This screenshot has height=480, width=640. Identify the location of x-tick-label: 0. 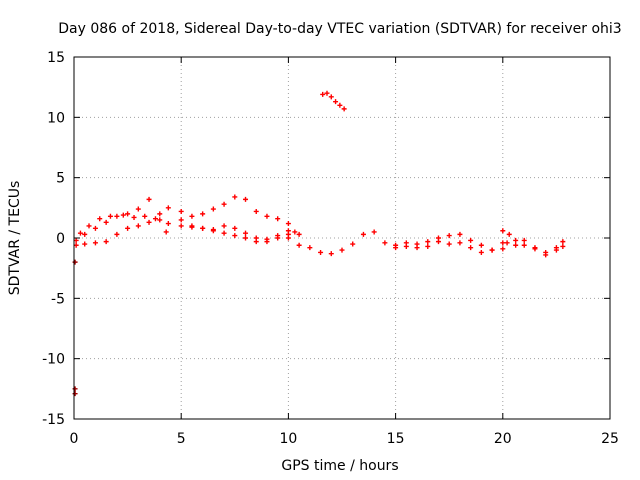
(74, 439).